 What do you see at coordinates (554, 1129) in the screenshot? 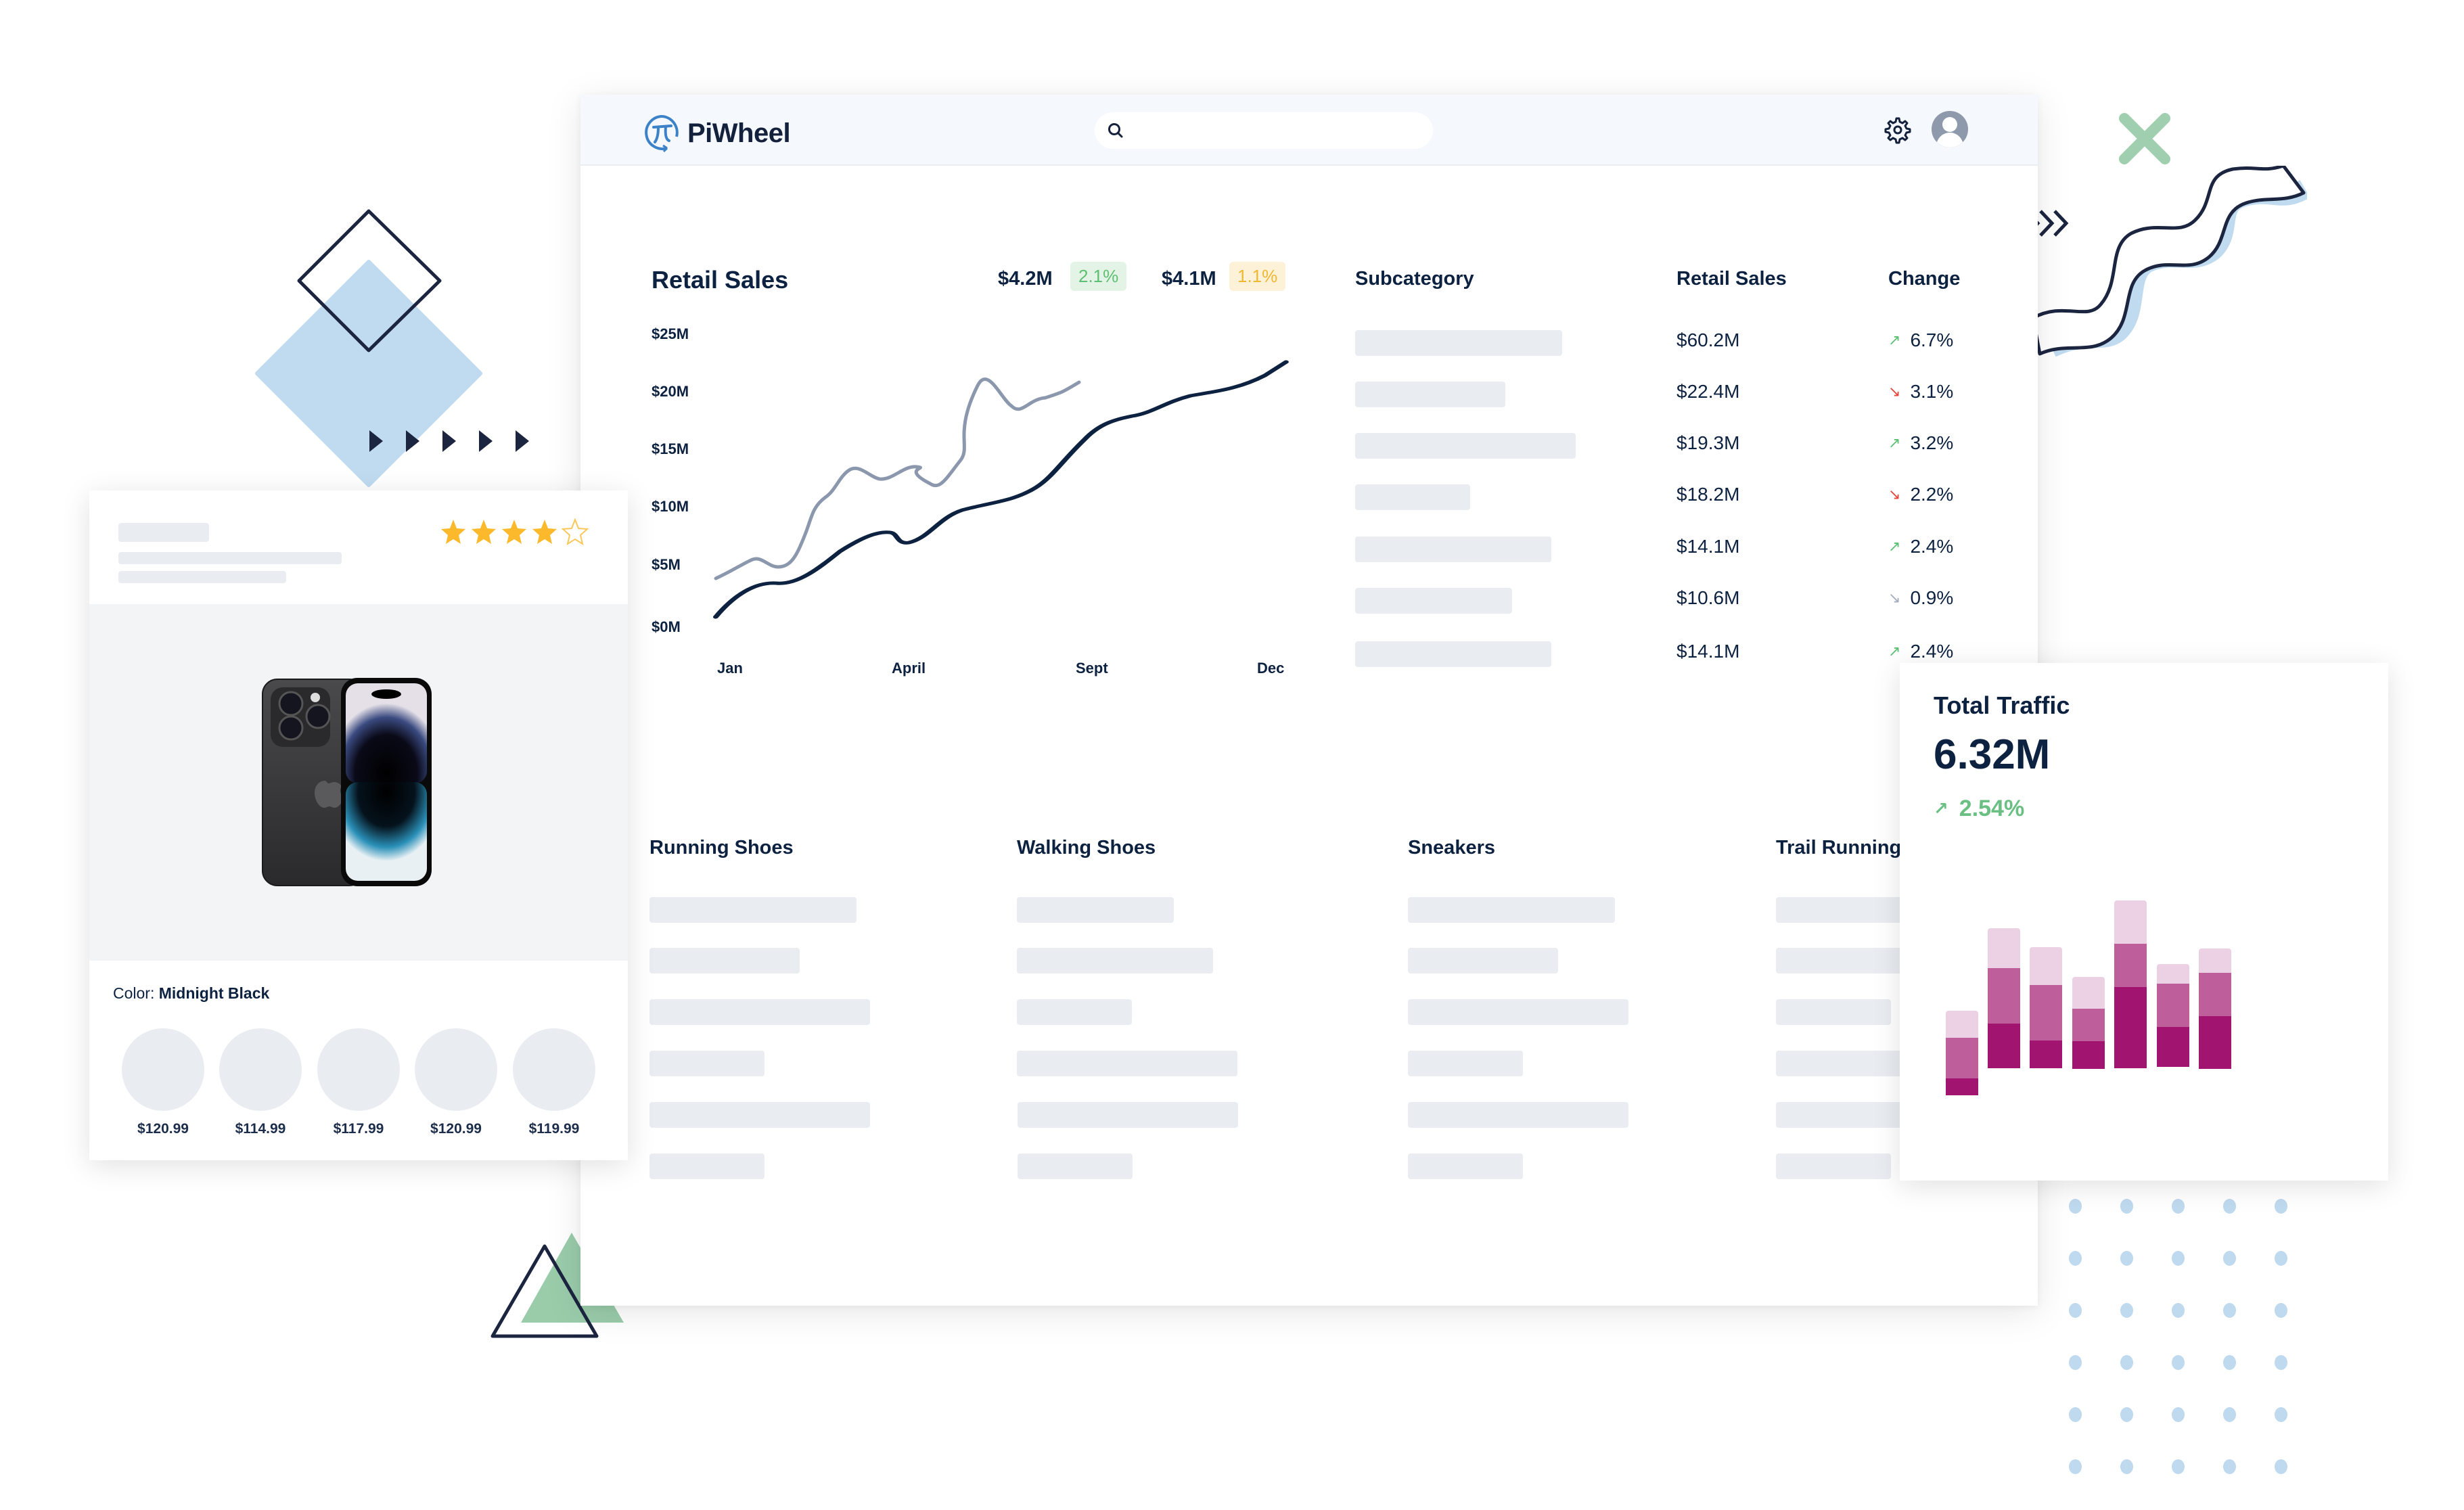
I see `variant-price-5: $119.99` at bounding box center [554, 1129].